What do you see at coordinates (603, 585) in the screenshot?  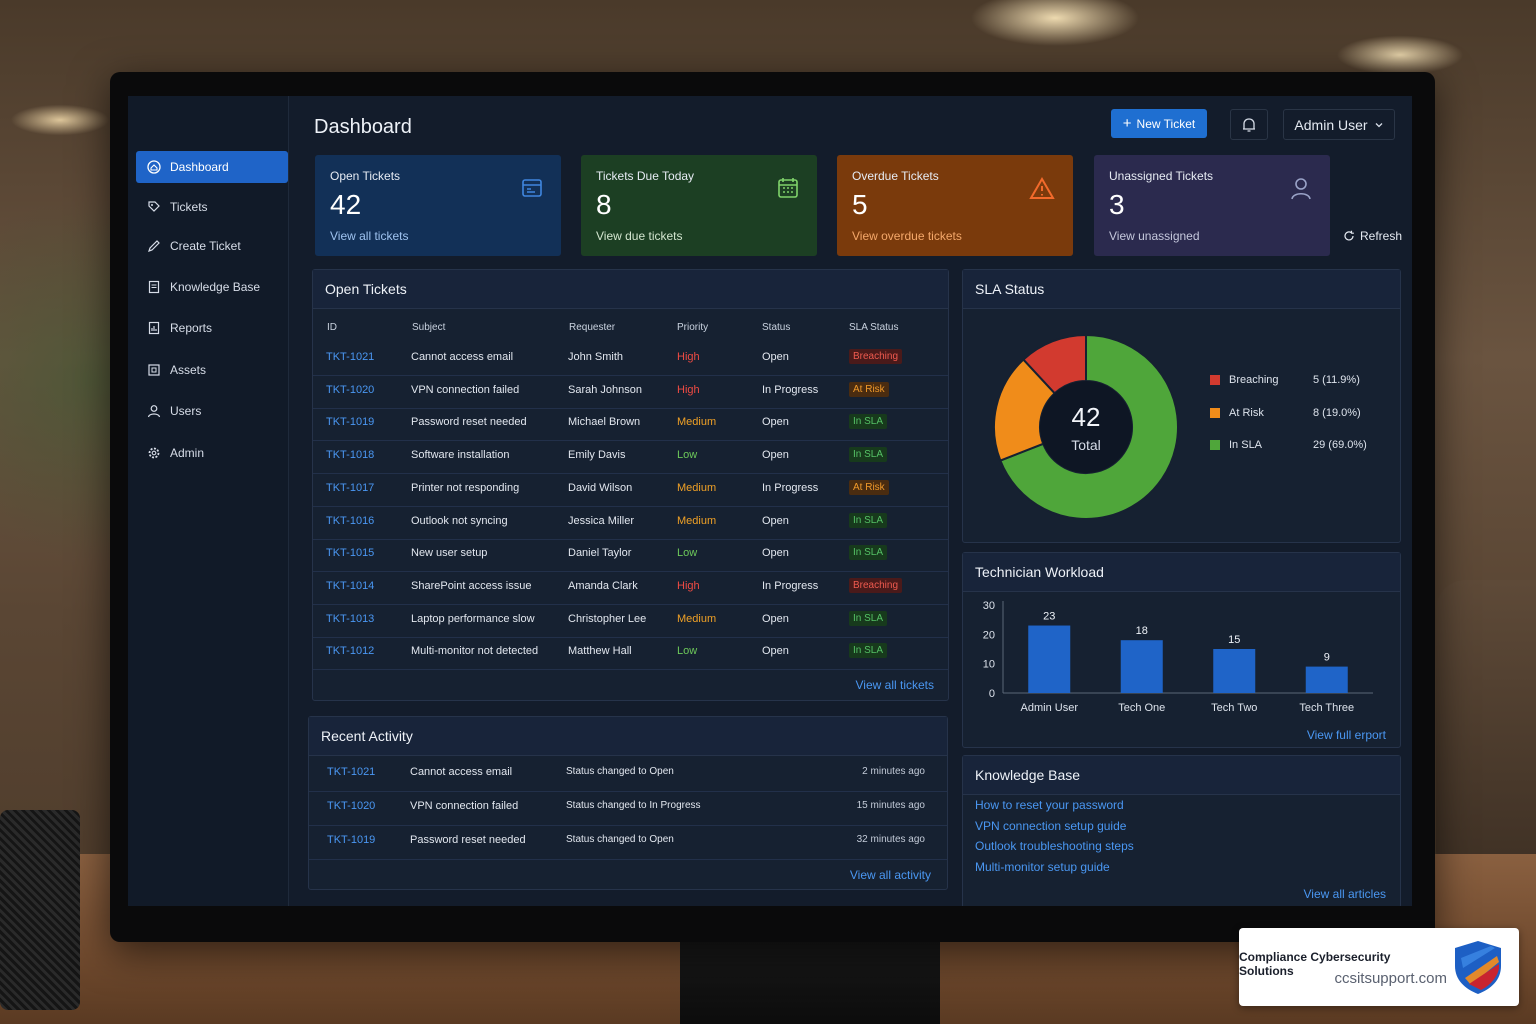 I see `ticket-requester: Amanda Clark` at bounding box center [603, 585].